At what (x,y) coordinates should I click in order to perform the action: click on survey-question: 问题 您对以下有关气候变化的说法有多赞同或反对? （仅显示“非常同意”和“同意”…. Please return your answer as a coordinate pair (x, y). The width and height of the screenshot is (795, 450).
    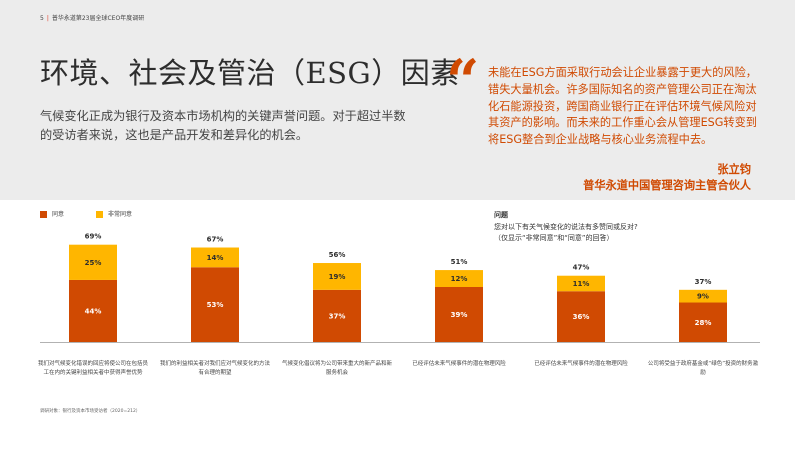
    Looking at the image, I should click on (566, 227).